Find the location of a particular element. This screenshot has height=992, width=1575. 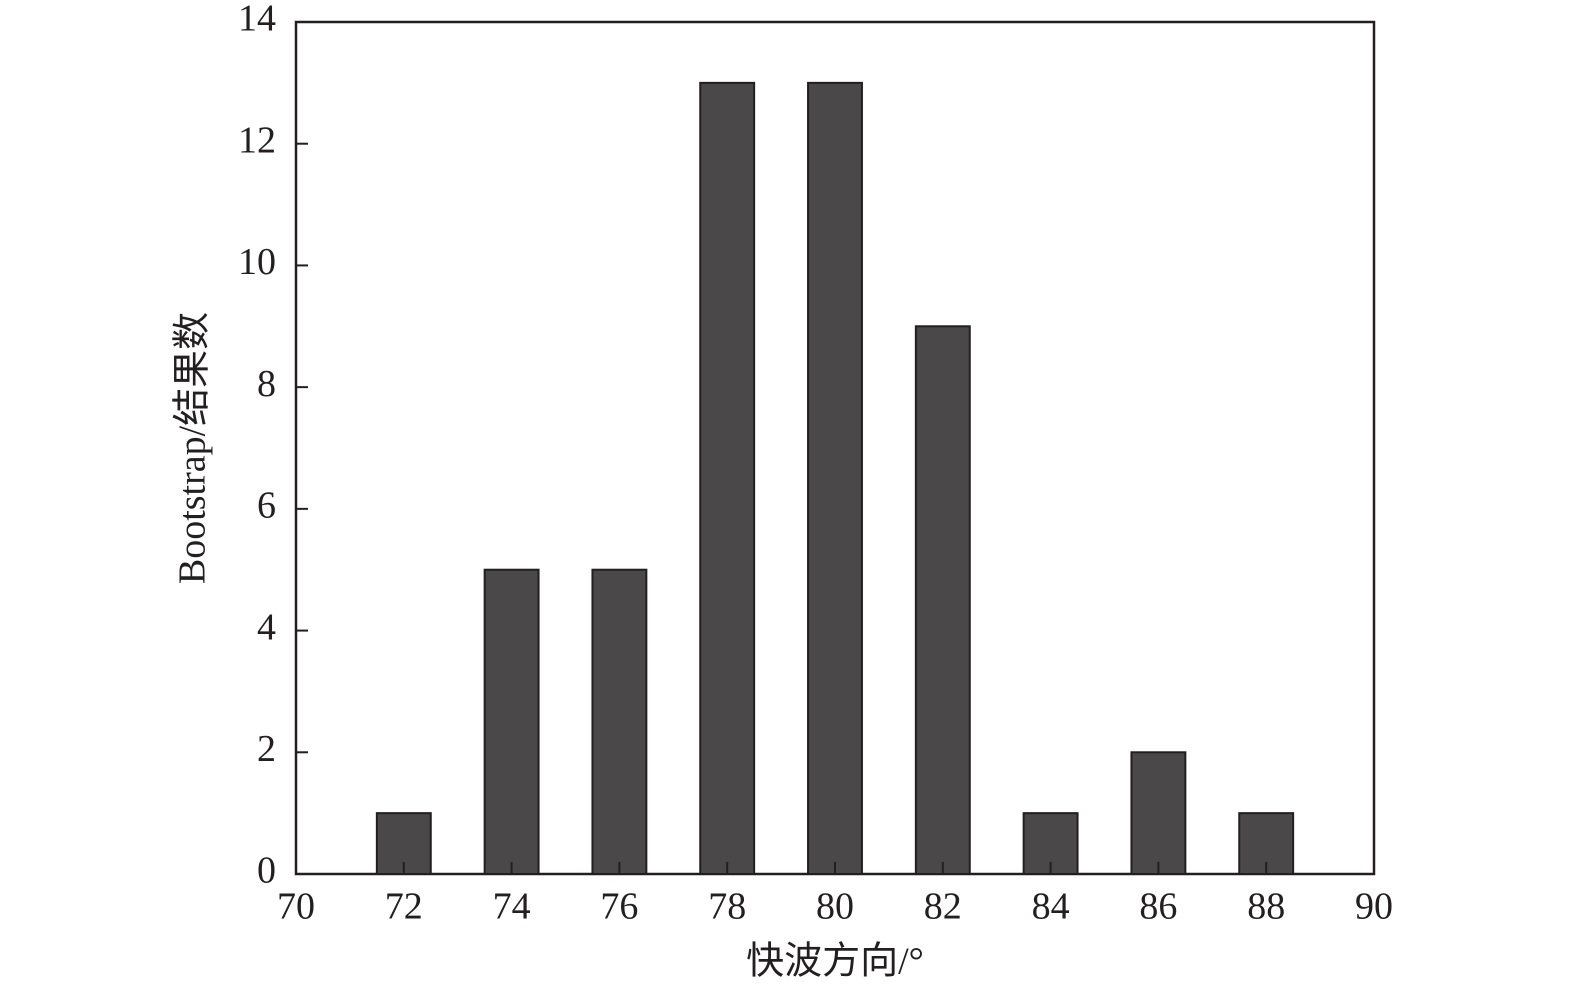

x-tick-label: 84 is located at coordinates (1051, 907).